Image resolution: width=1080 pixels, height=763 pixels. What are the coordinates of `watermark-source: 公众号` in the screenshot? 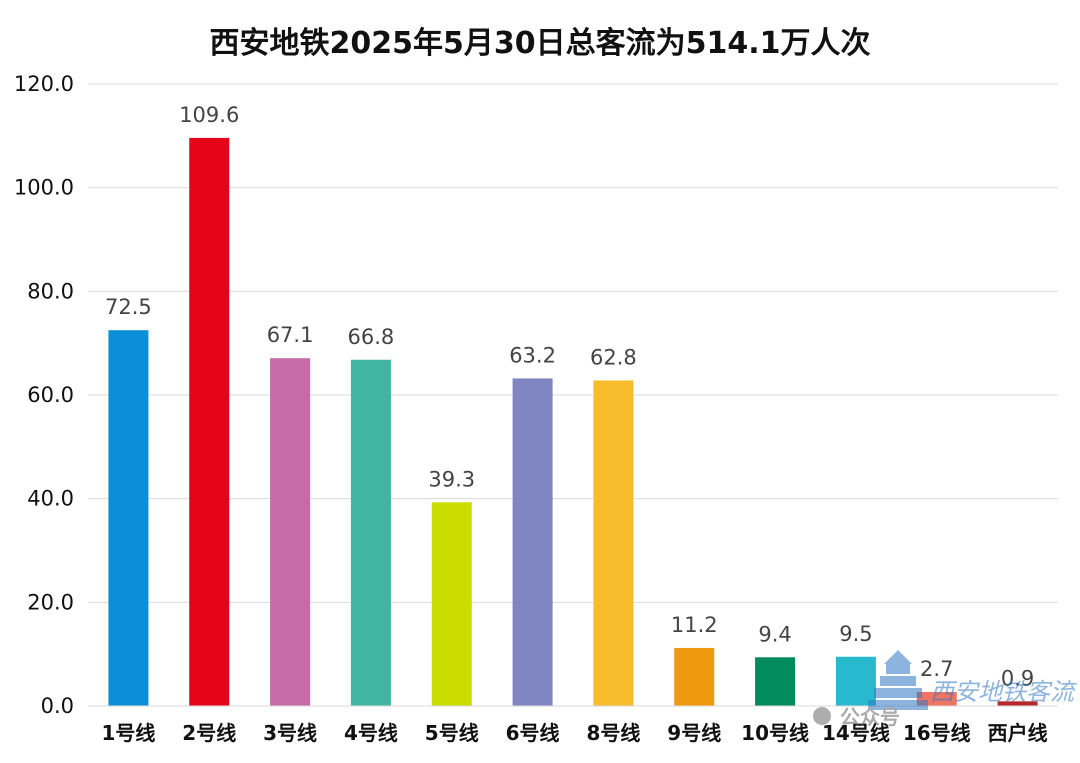 It's located at (870, 717).